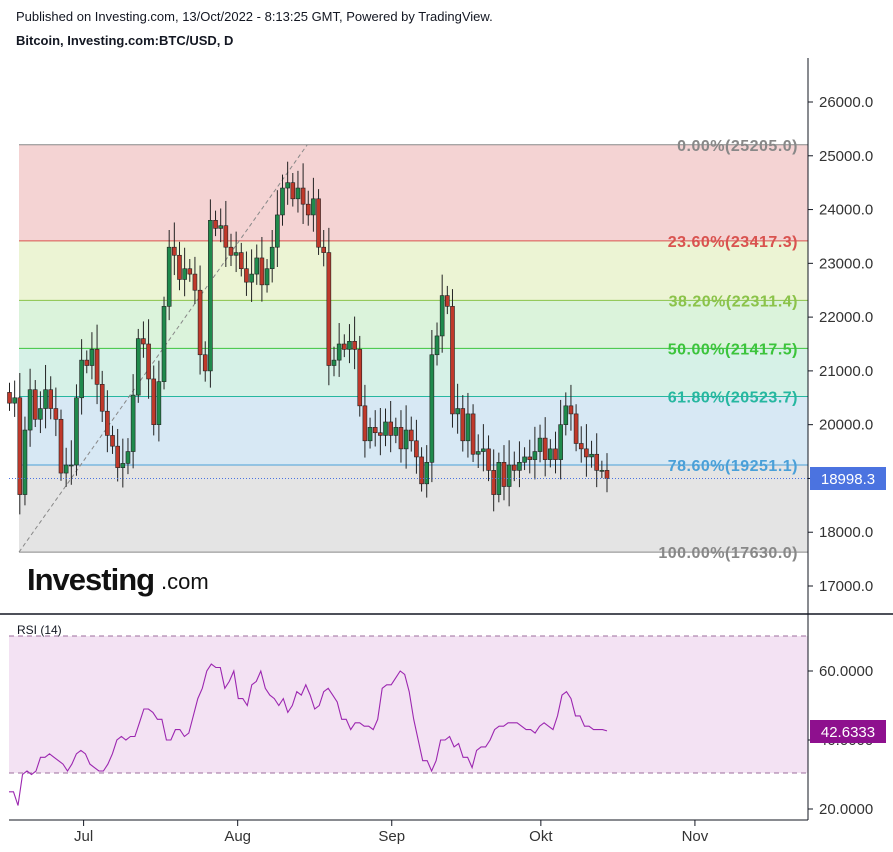 The height and width of the screenshot is (852, 893). What do you see at coordinates (846, 263) in the screenshot?
I see `price-tick-label: 23000.0` at bounding box center [846, 263].